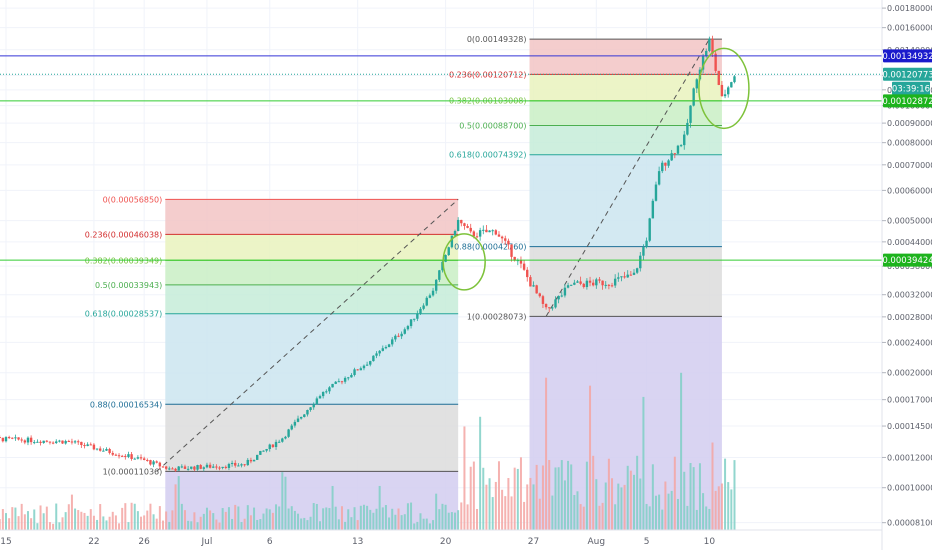  What do you see at coordinates (909, 221) in the screenshot?
I see `price-tick-label: 0.00050000` at bounding box center [909, 221].